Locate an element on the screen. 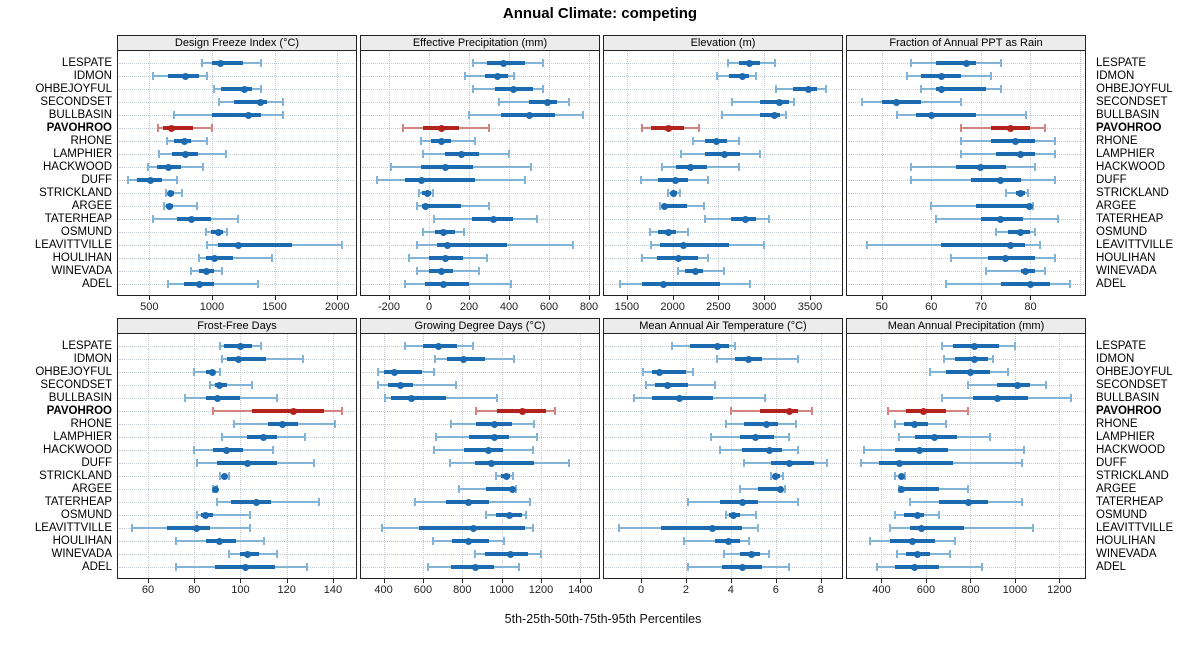 This screenshot has height=650, width=1200. station-label-right-idmon: IDMON is located at coordinates (1115, 359).